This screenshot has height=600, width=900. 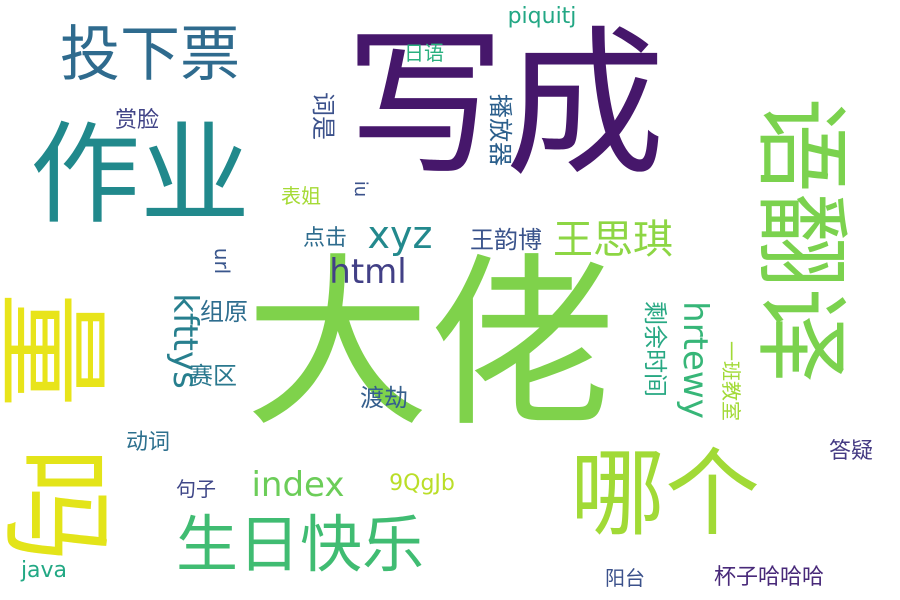 What do you see at coordinates (424, 53) in the screenshot?
I see `cloud-word: 日语` at bounding box center [424, 53].